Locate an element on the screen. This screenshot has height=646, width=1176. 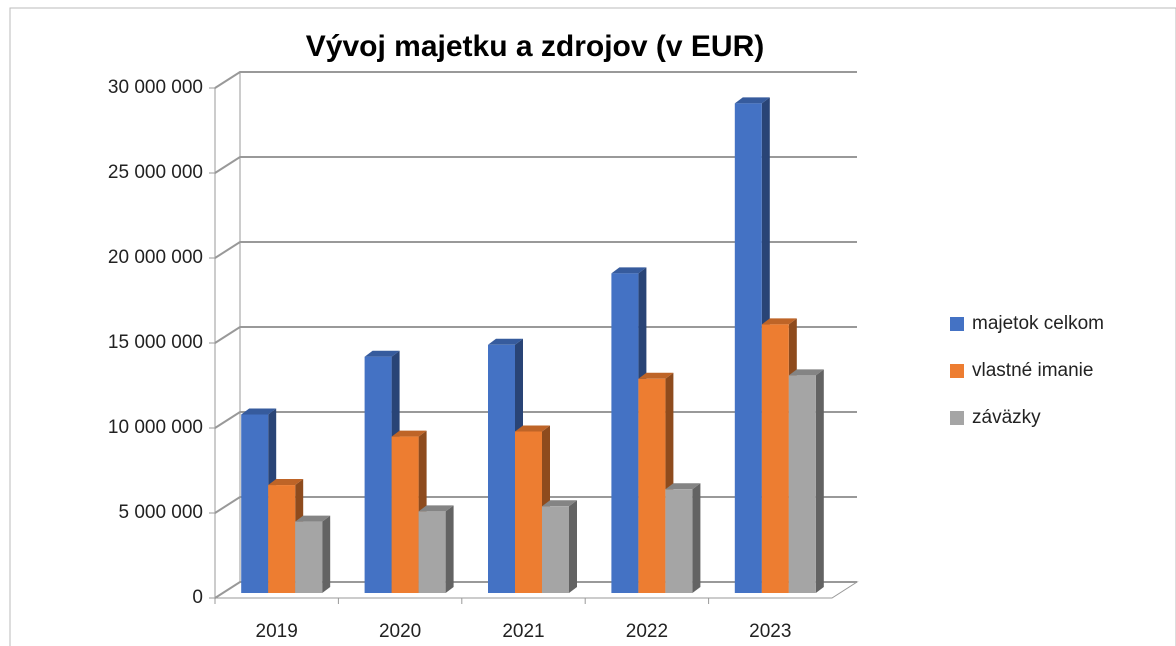
y-tick-label: 20 000 000 is located at coordinates (155, 257).